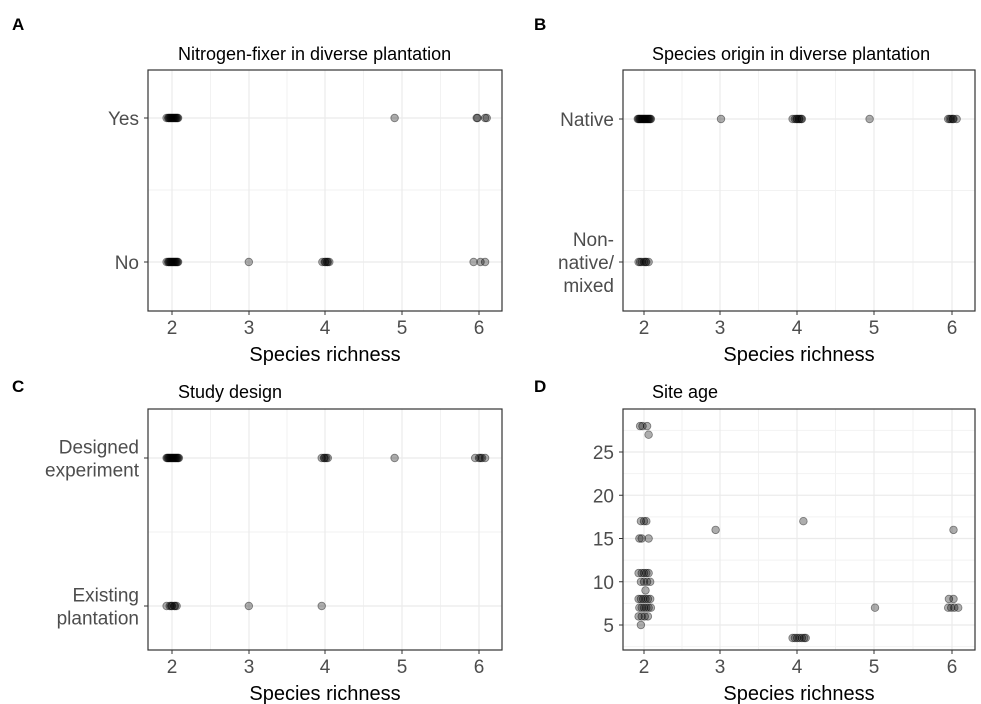 The image size is (981, 704). Describe the element at coordinates (799, 529) in the screenshot. I see `plot-area` at that location.